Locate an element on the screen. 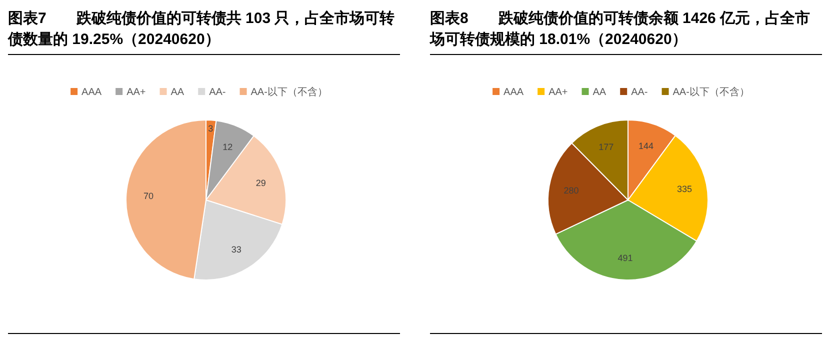 Image resolution: width=830 pixels, height=361 pixels. data-label: 3 is located at coordinates (211, 129).